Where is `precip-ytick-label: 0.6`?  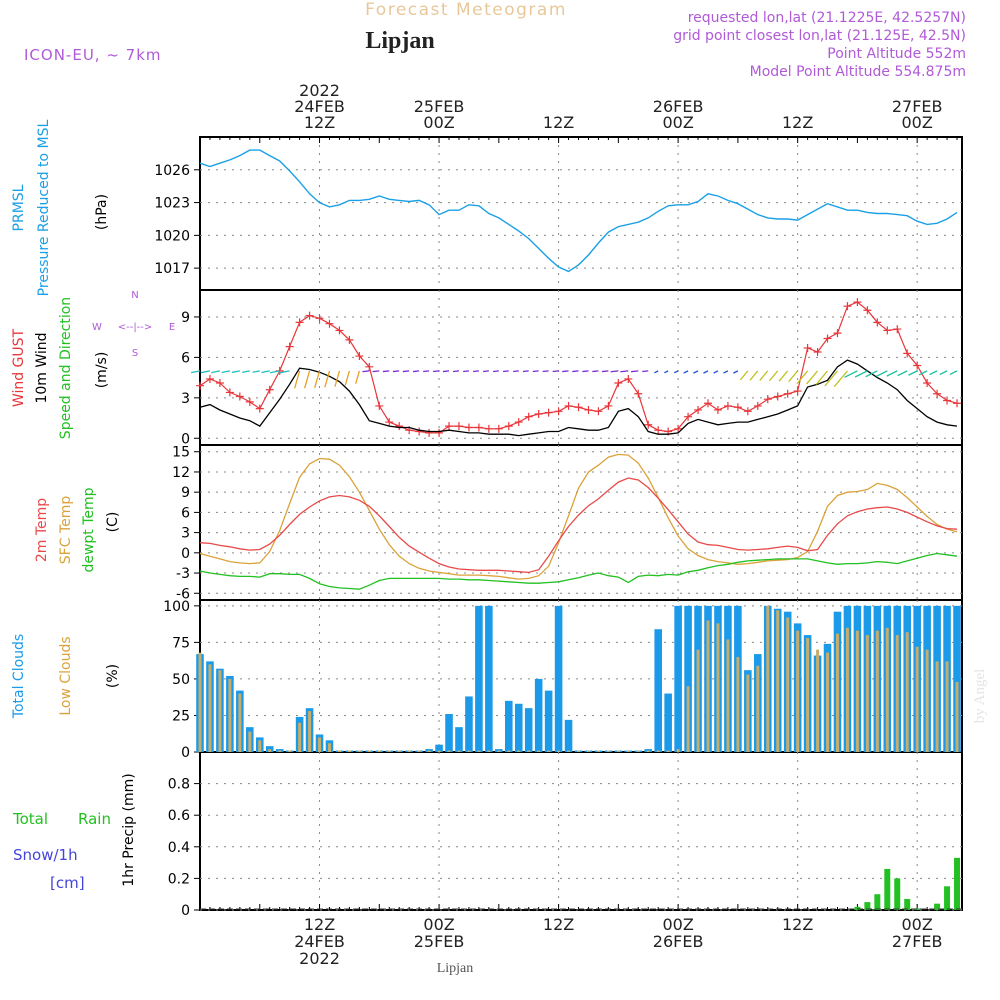
precip-ytick-label: 0.6 is located at coordinates (179, 816).